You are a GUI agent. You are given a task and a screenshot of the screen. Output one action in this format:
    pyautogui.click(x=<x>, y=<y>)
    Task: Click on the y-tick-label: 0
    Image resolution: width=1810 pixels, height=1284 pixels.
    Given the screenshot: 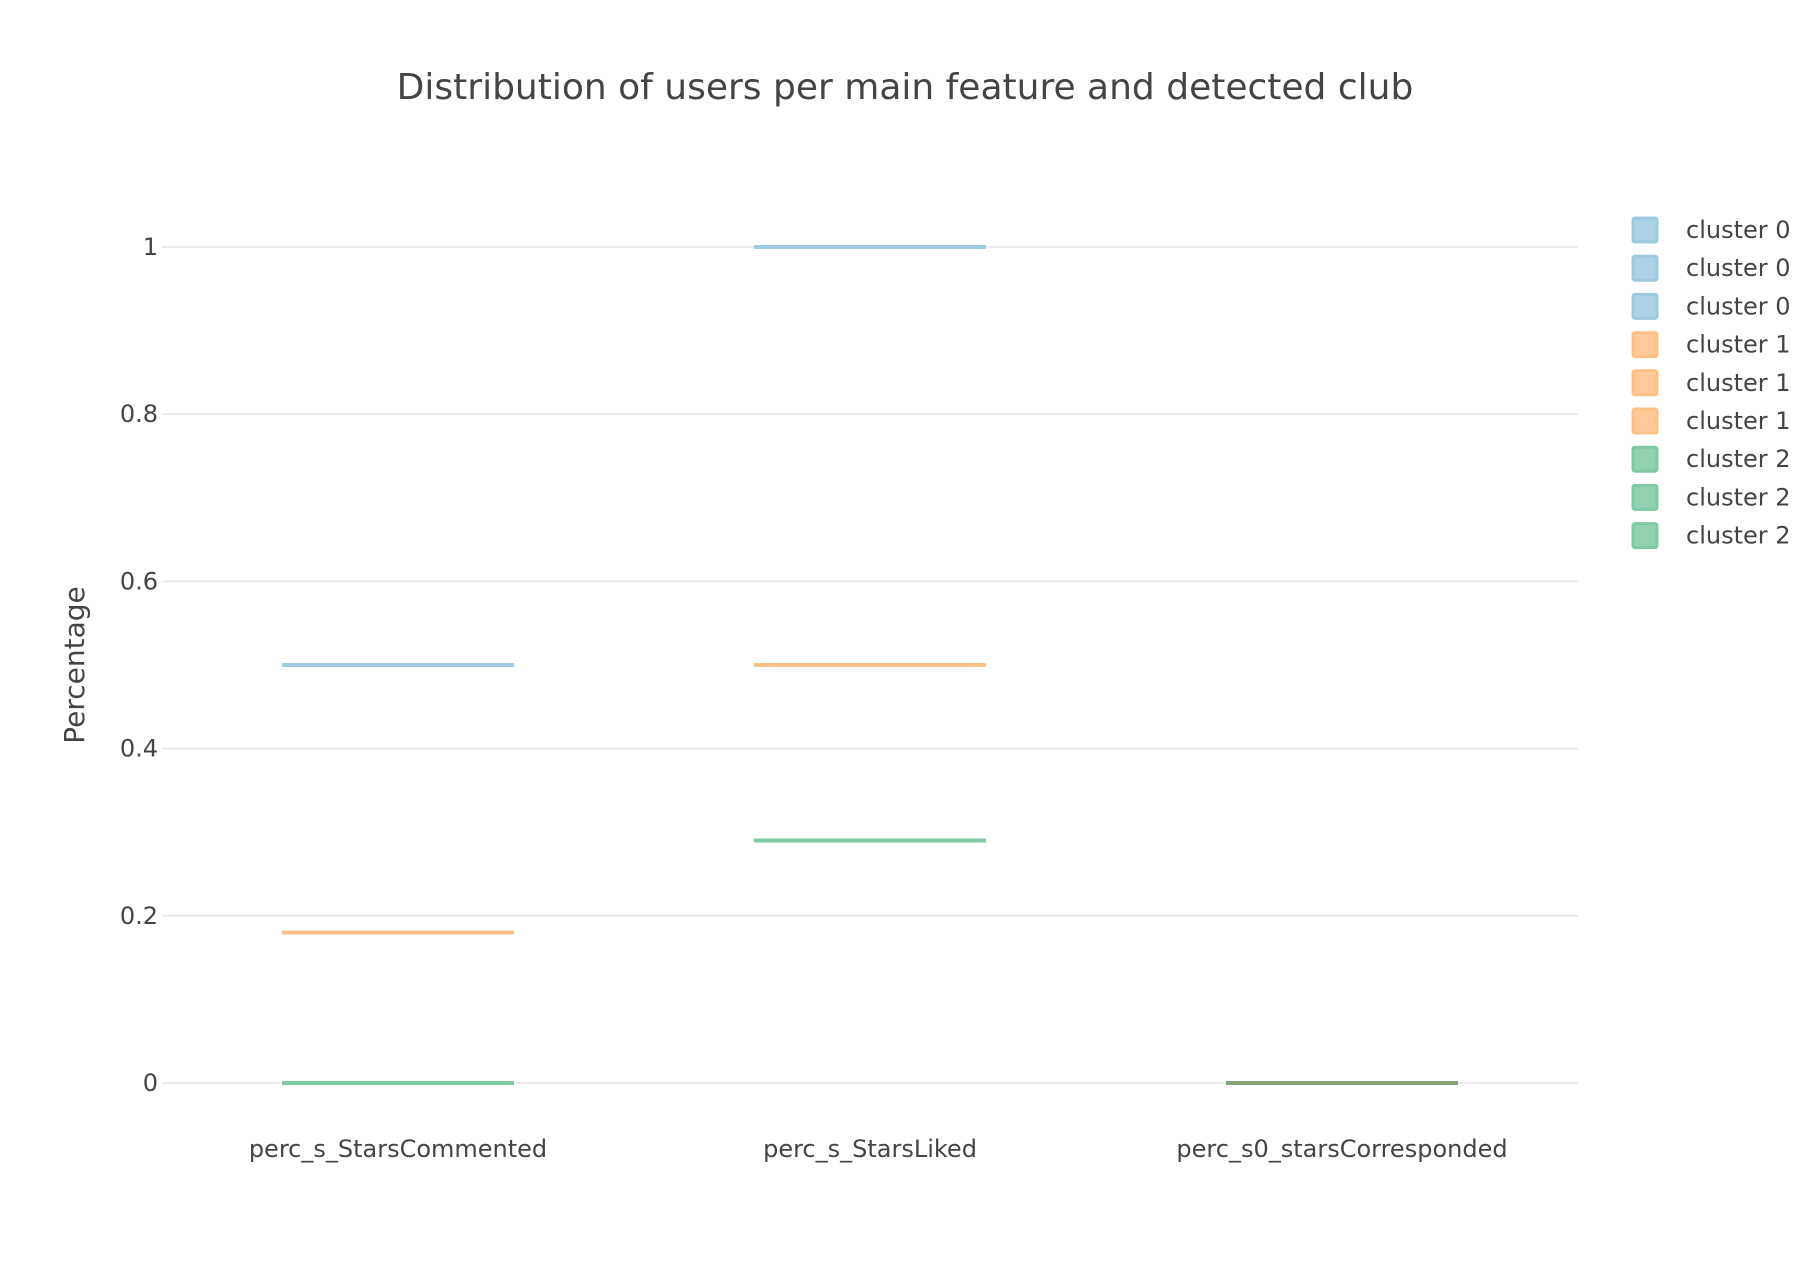 What is the action you would take?
    pyautogui.click(x=150, y=1083)
    